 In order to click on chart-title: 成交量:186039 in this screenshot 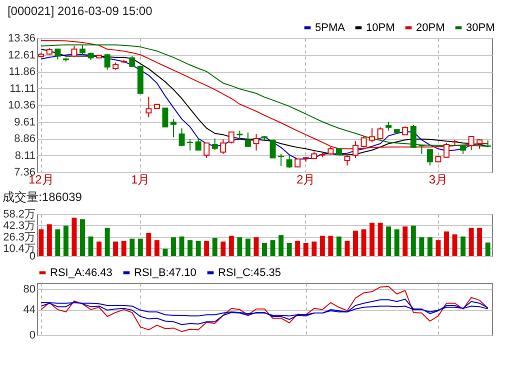, I will do `click(42, 197)`.